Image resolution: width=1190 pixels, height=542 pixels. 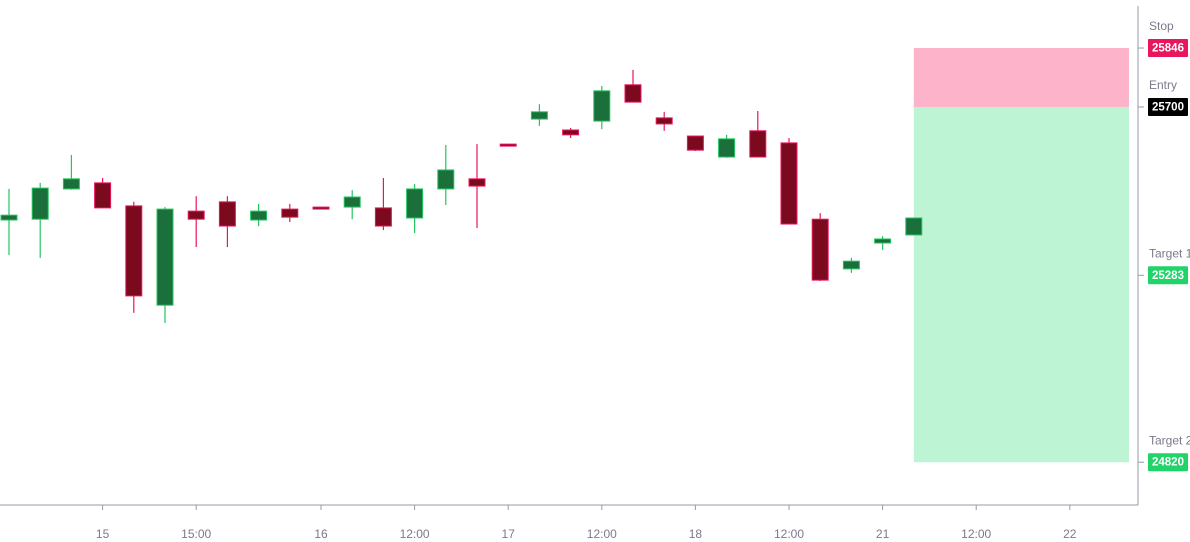 What do you see at coordinates (1163, 85) in the screenshot?
I see `level-name: Entry` at bounding box center [1163, 85].